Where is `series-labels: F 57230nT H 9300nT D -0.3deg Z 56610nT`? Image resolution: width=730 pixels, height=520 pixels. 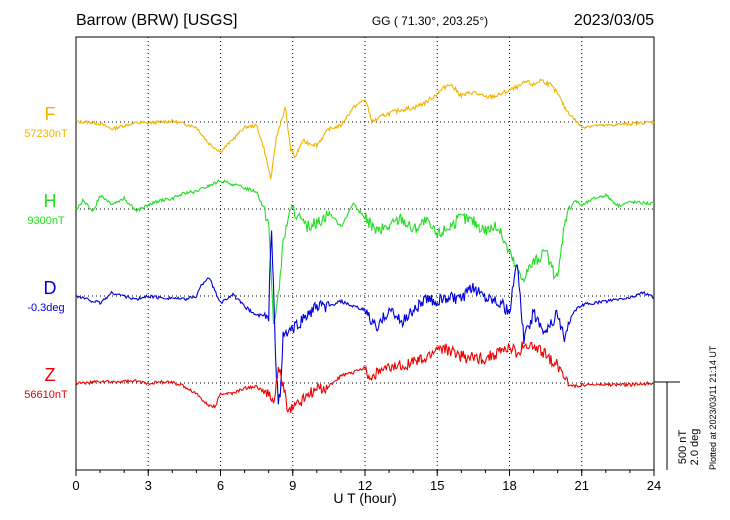
series-labels: F 57230nT H 9300nT D -0.3deg Z 56610nT is located at coordinates (46, 252).